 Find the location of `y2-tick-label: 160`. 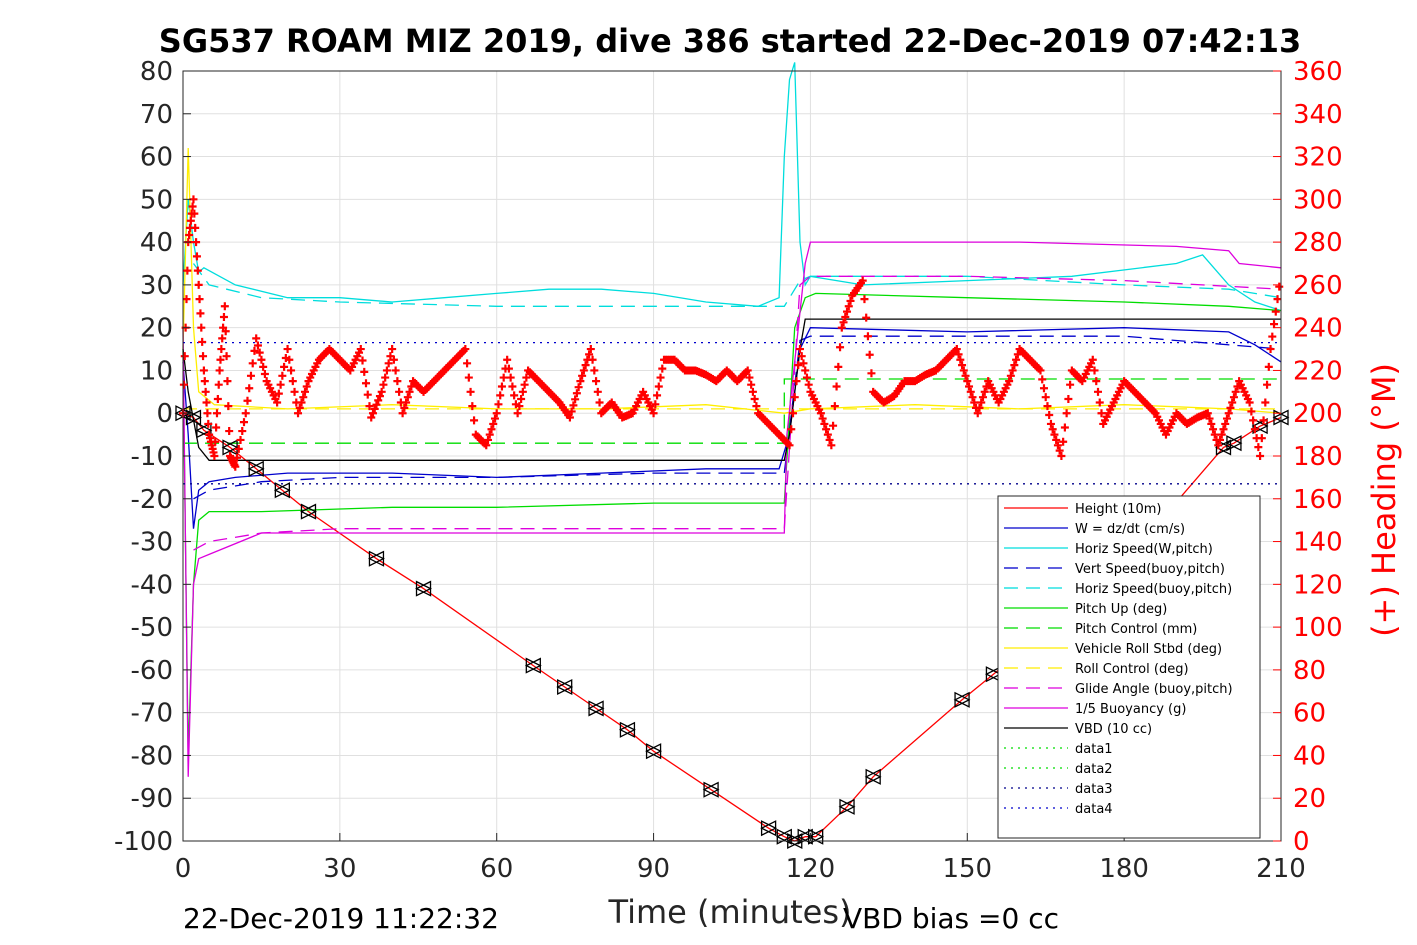

y2-tick-label: 160 is located at coordinates (1318, 500).